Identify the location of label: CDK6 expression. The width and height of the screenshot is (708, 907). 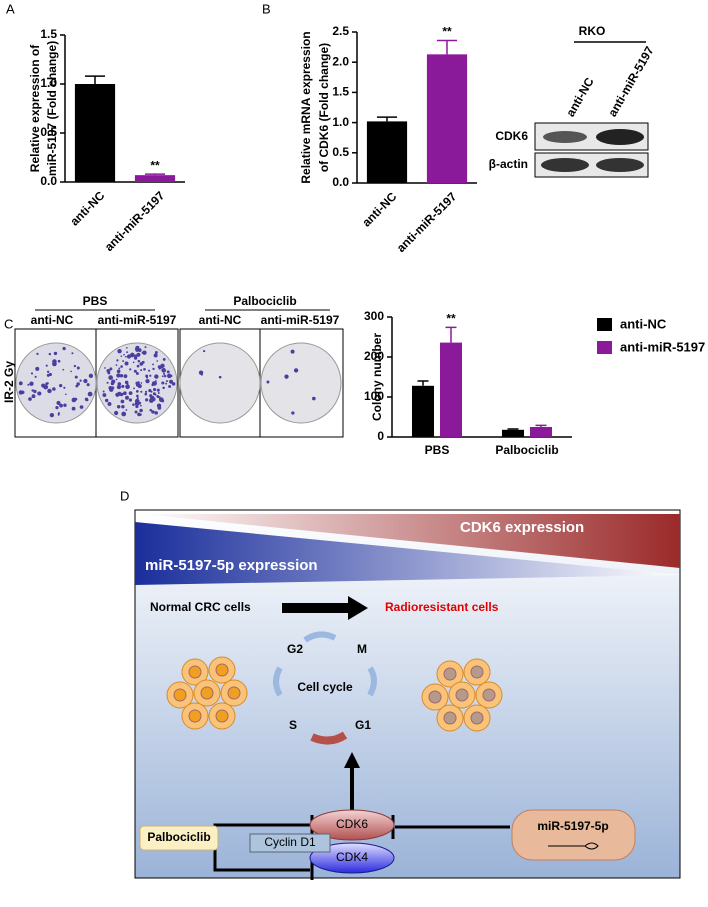
(522, 527).